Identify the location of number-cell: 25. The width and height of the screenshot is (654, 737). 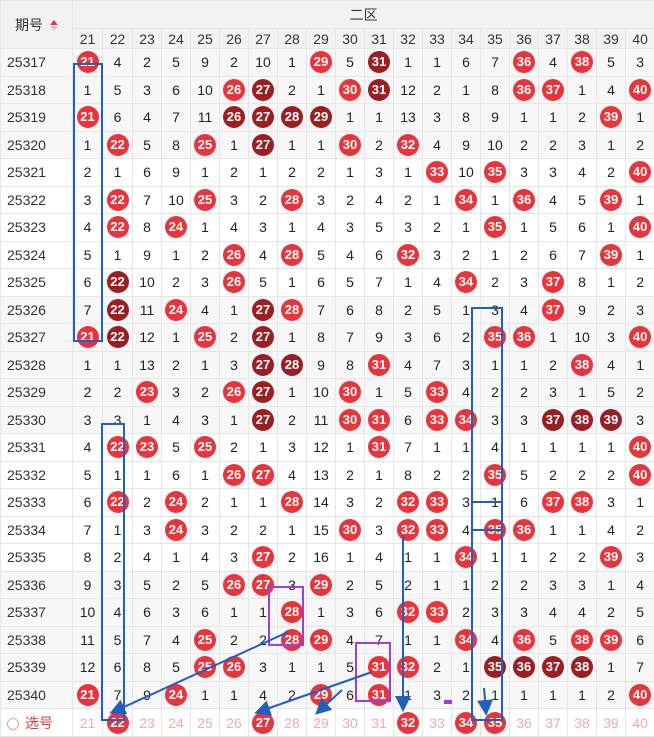
(205, 668).